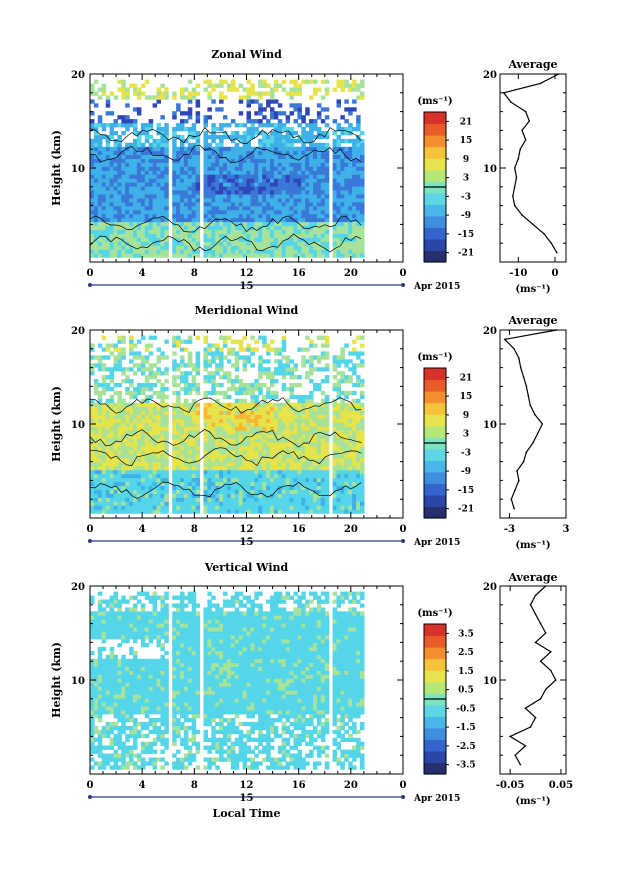 Image resolution: width=621 pixels, height=873 pixels. Describe the element at coordinates (466, 378) in the screenshot. I see `colorbar-tick-label: 21` at that location.